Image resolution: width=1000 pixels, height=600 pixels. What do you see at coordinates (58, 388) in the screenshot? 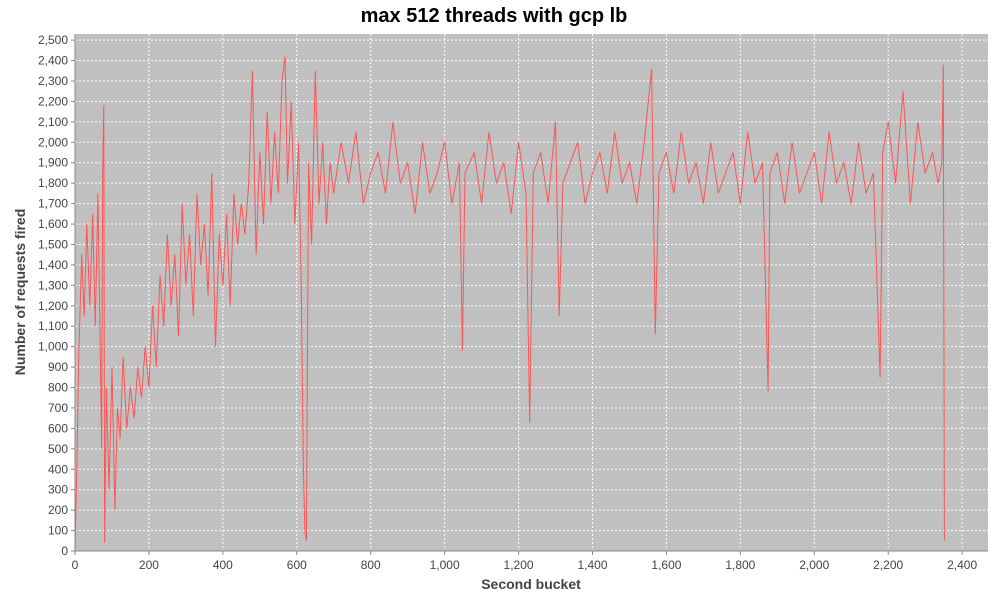
I see `y-tick-label: 800` at bounding box center [58, 388].